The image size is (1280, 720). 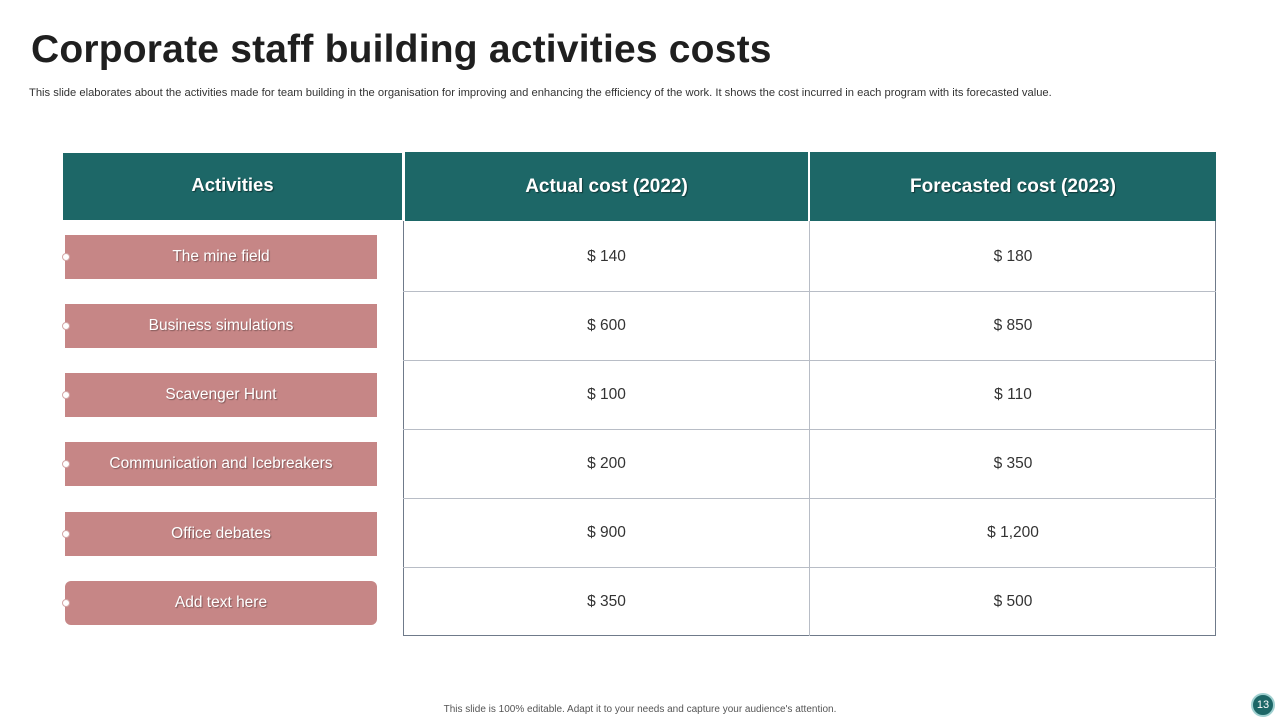 What do you see at coordinates (221, 534) in the screenshot?
I see `activity-pill: Office debates` at bounding box center [221, 534].